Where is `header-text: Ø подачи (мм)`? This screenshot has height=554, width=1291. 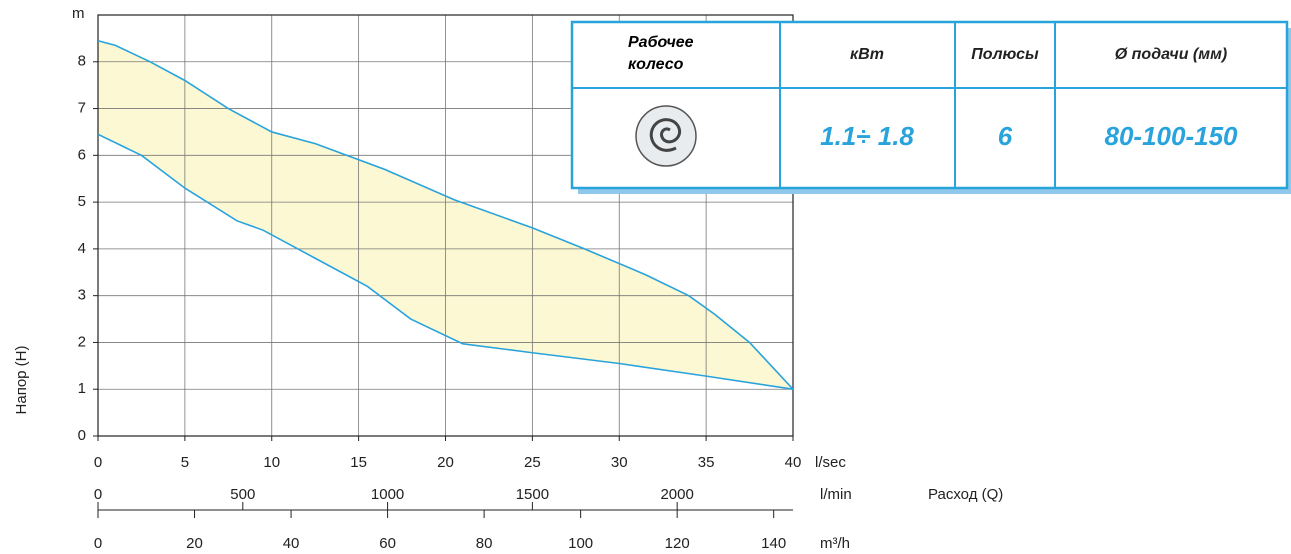
header-text: Ø подачи (мм) is located at coordinates (1171, 54).